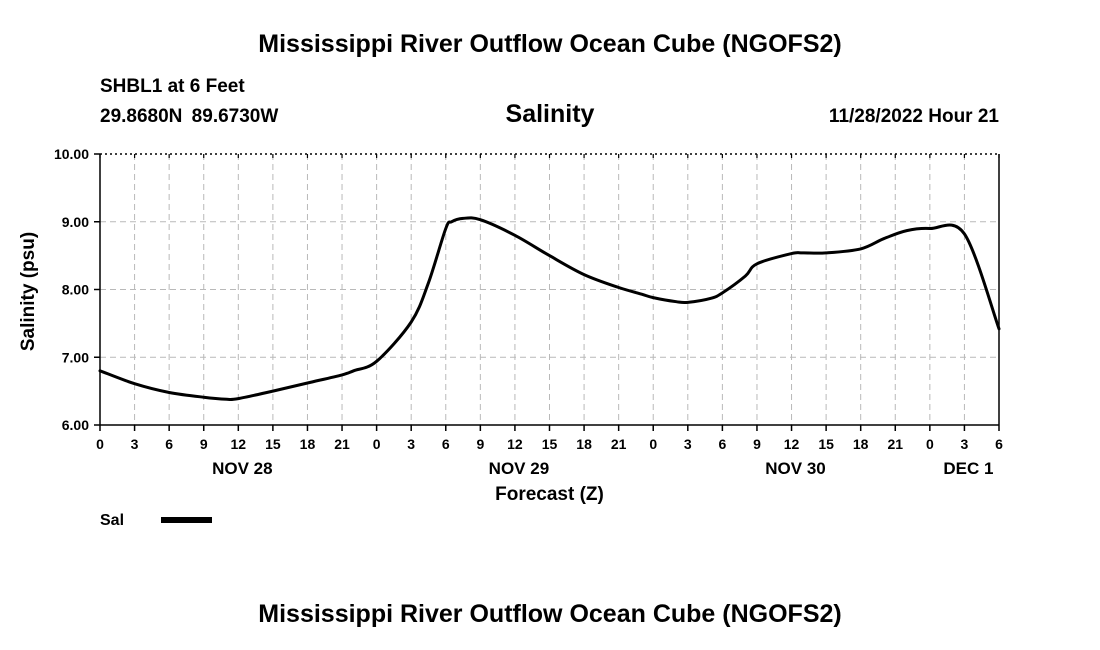 The height and width of the screenshot is (650, 1100). I want to click on y-tick-label: 7.00, so click(75, 357).